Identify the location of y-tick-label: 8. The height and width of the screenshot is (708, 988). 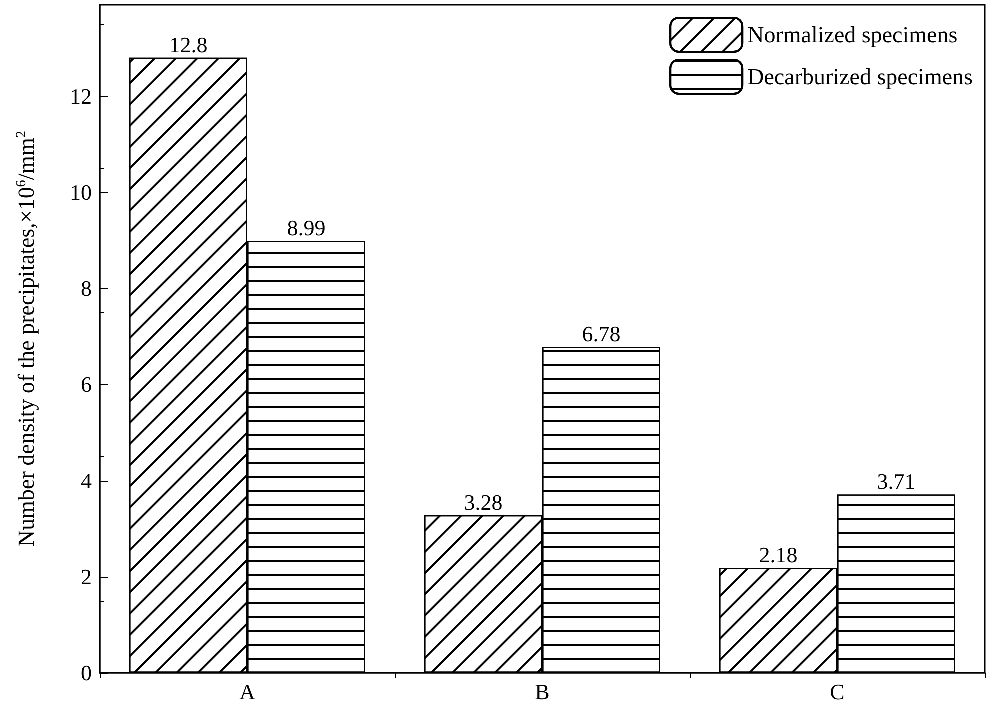
(86, 289).